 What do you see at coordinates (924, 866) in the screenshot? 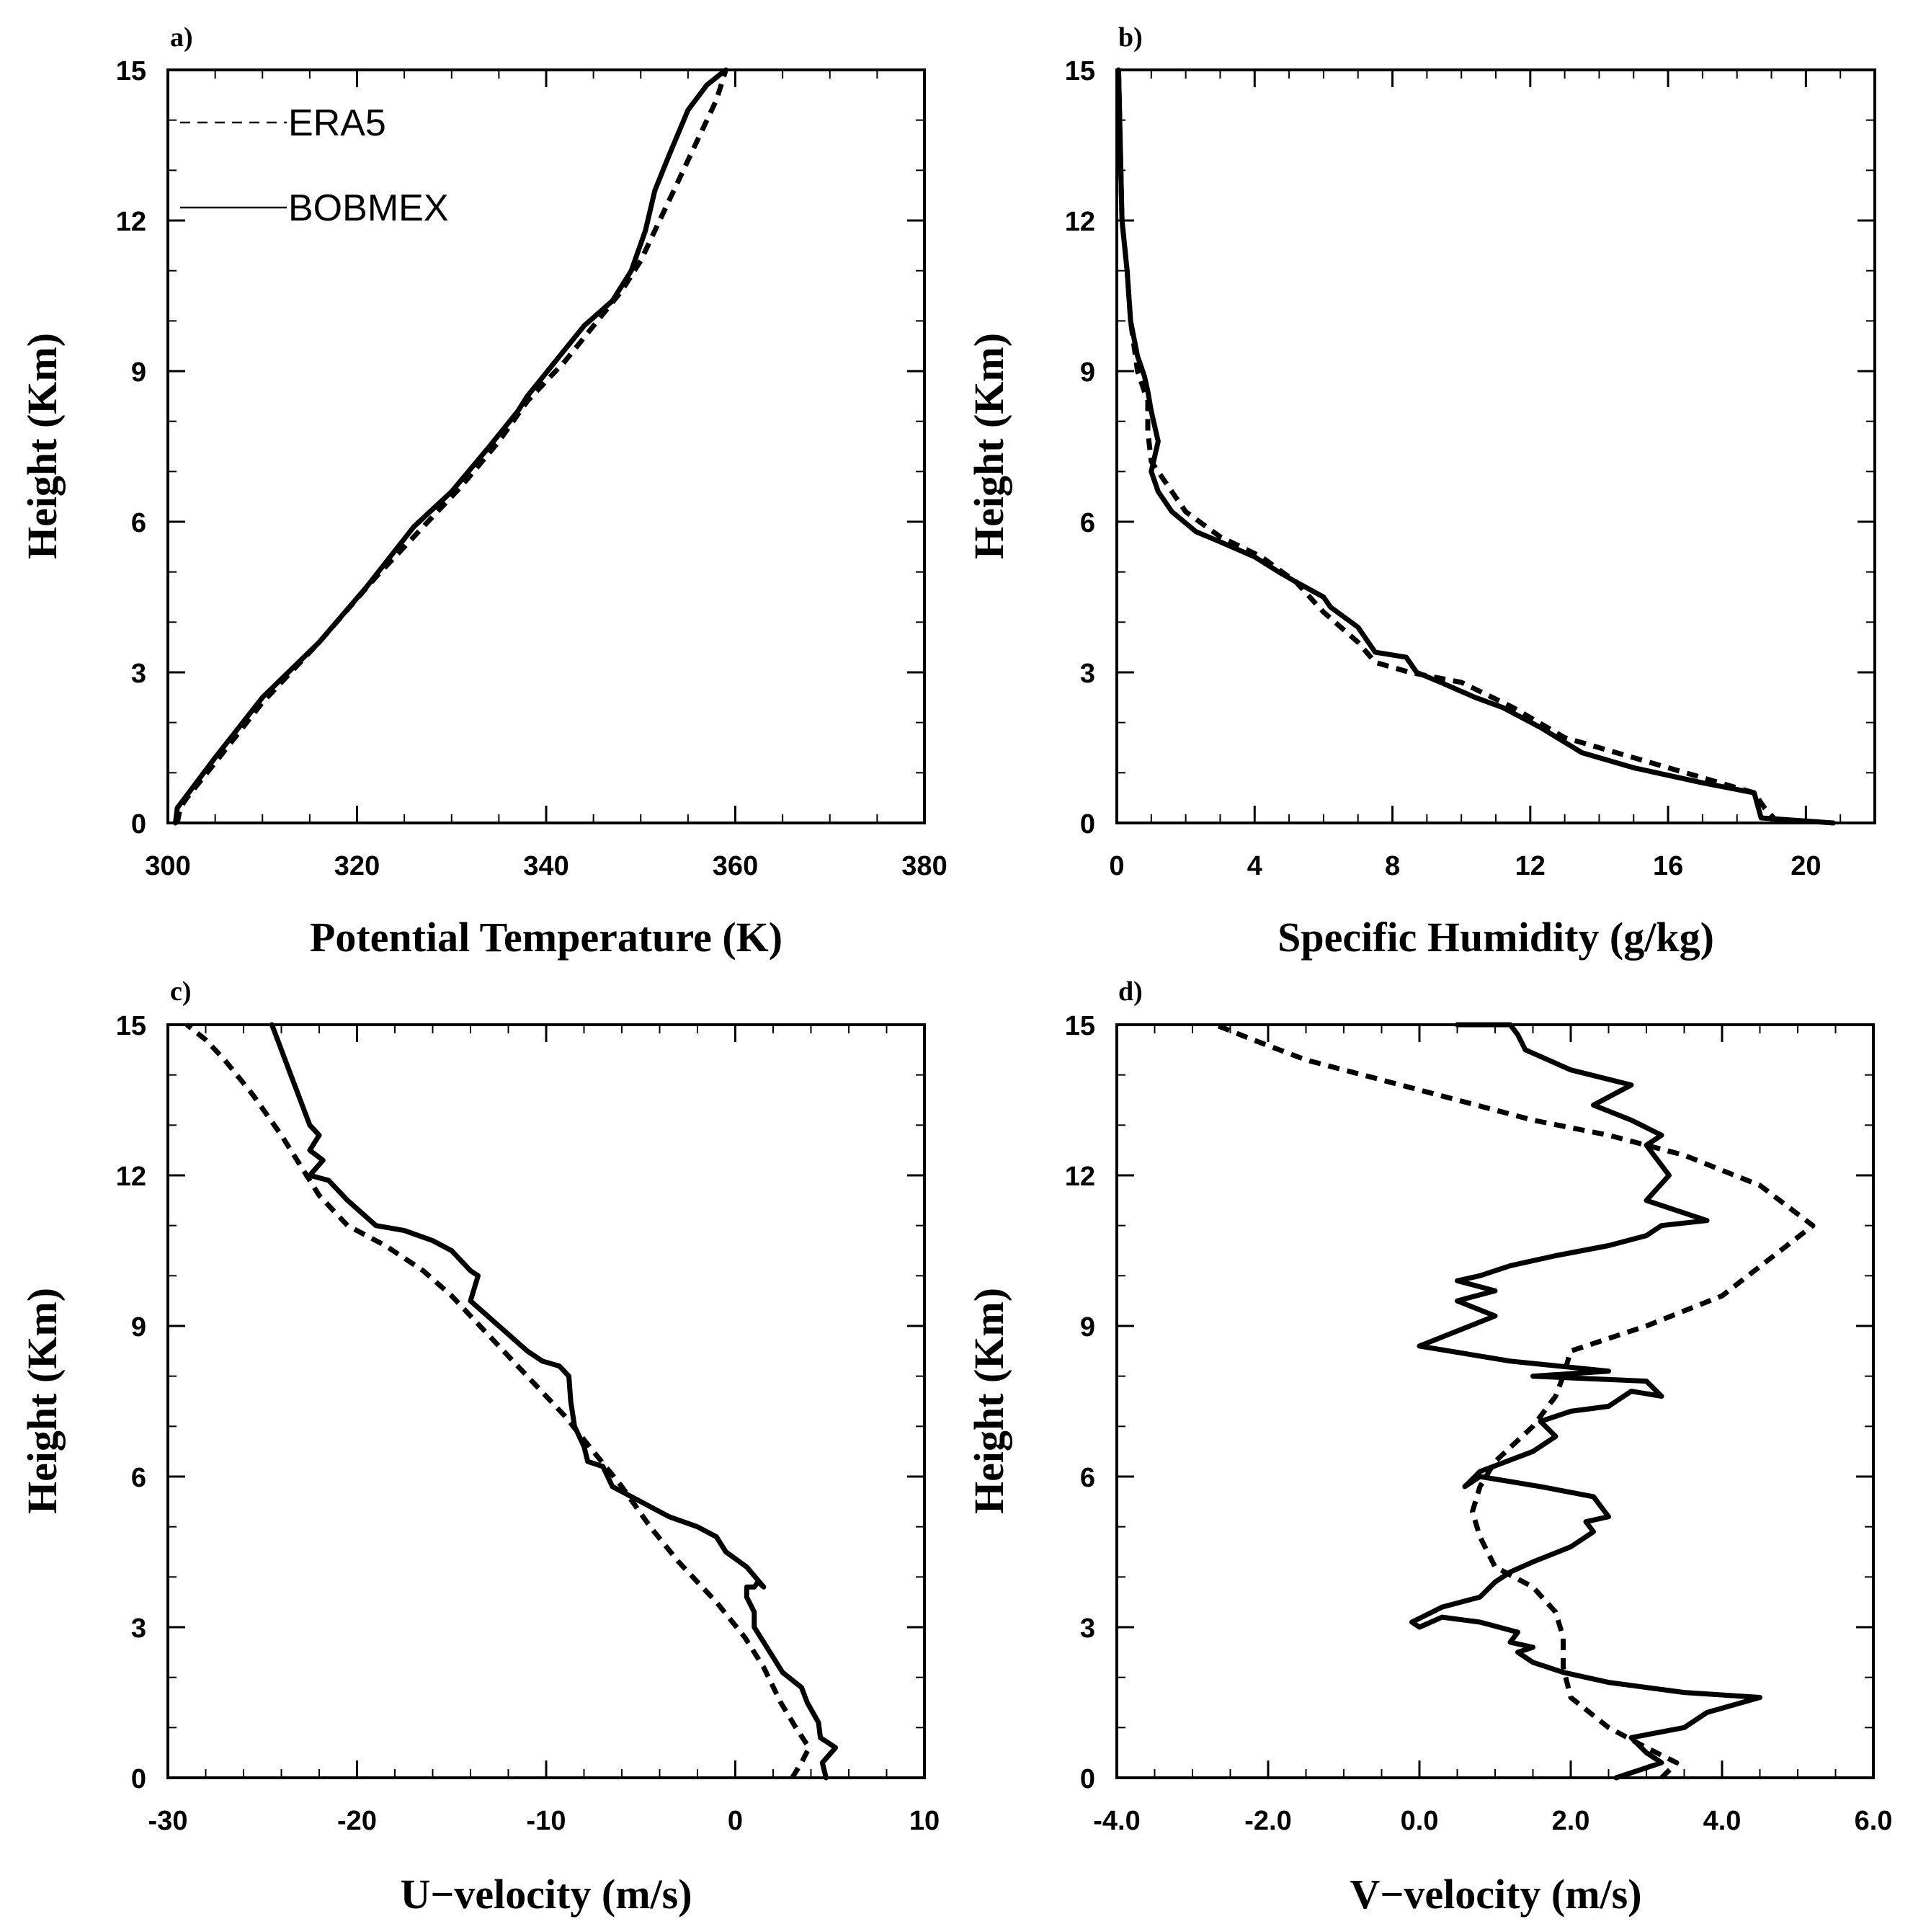
I see `x-tick-label: 380` at bounding box center [924, 866].